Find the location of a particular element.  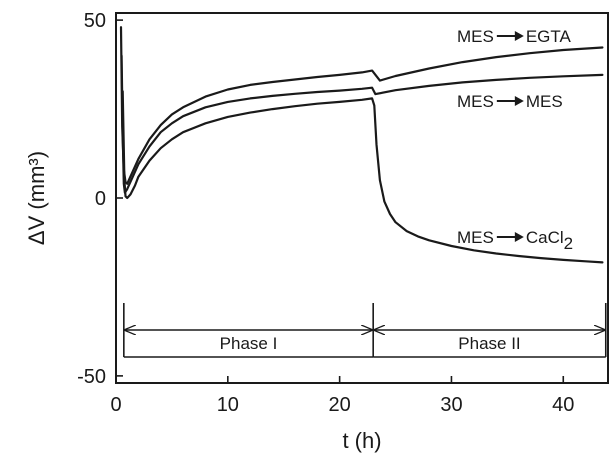

series-label-target: MES is located at coordinates (544, 101).